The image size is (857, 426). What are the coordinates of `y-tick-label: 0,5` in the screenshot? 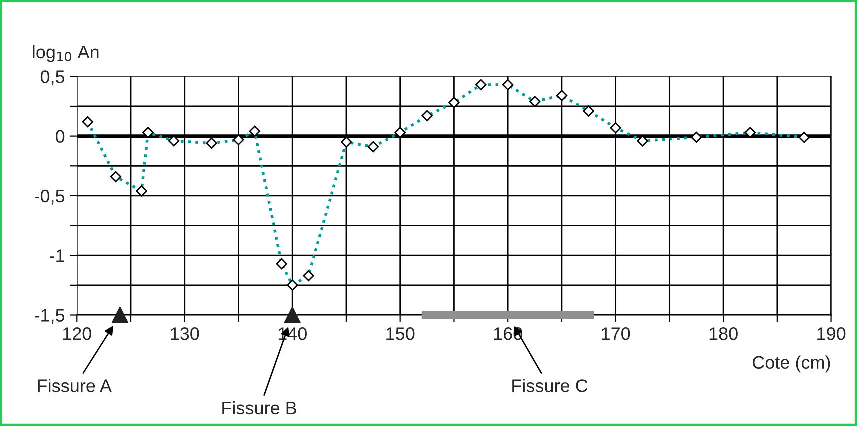 It's located at (52, 78).